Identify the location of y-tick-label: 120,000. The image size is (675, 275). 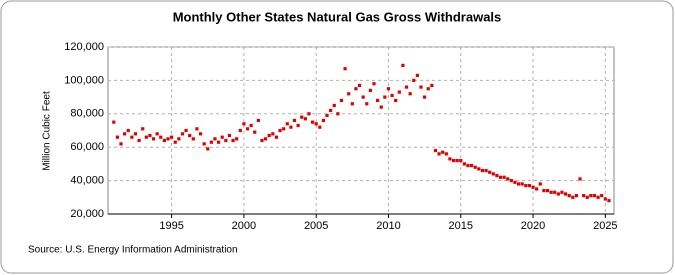
(84, 47).